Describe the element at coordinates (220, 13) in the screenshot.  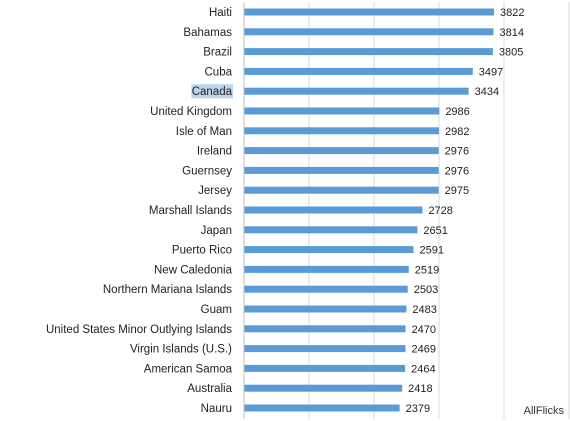
I see `category-label-haiti: Haiti` at that location.